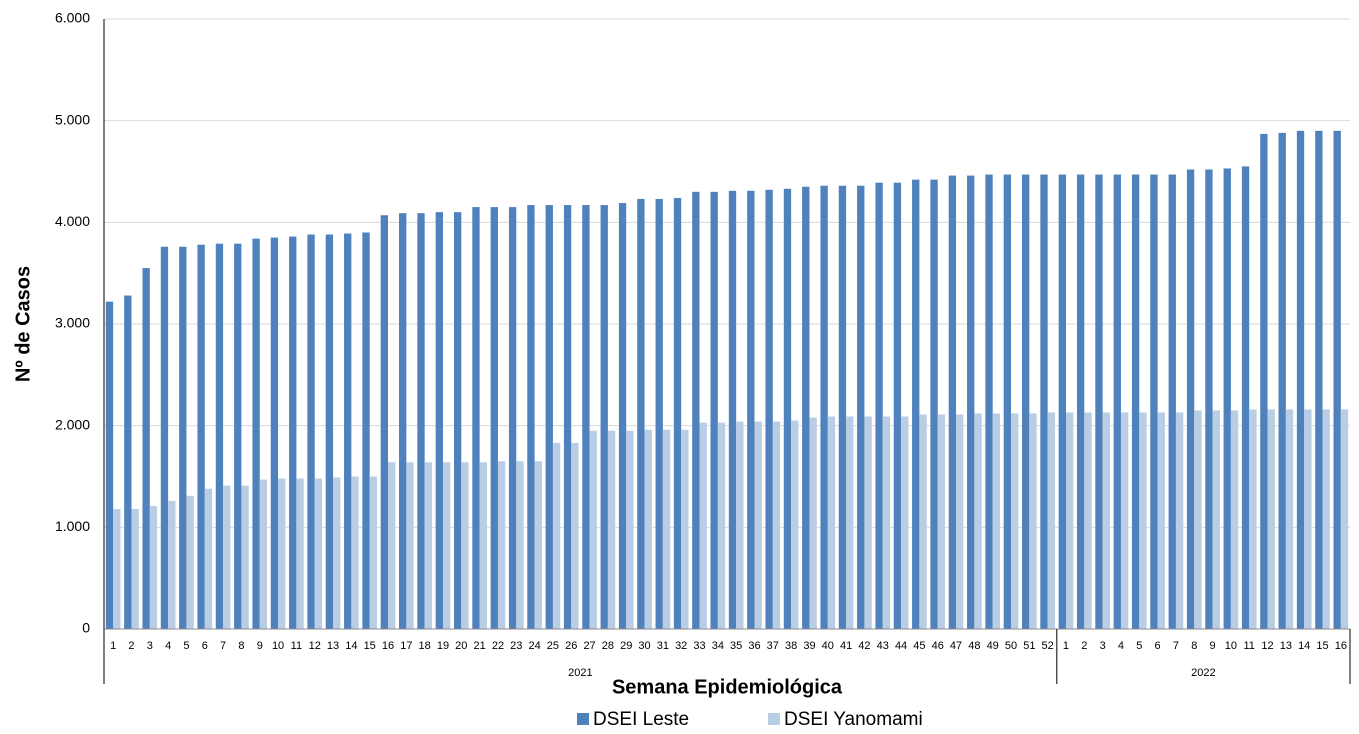 Image resolution: width=1359 pixels, height=734 pixels. What do you see at coordinates (773, 646) in the screenshot?
I see `x-tick-label: 37` at bounding box center [773, 646].